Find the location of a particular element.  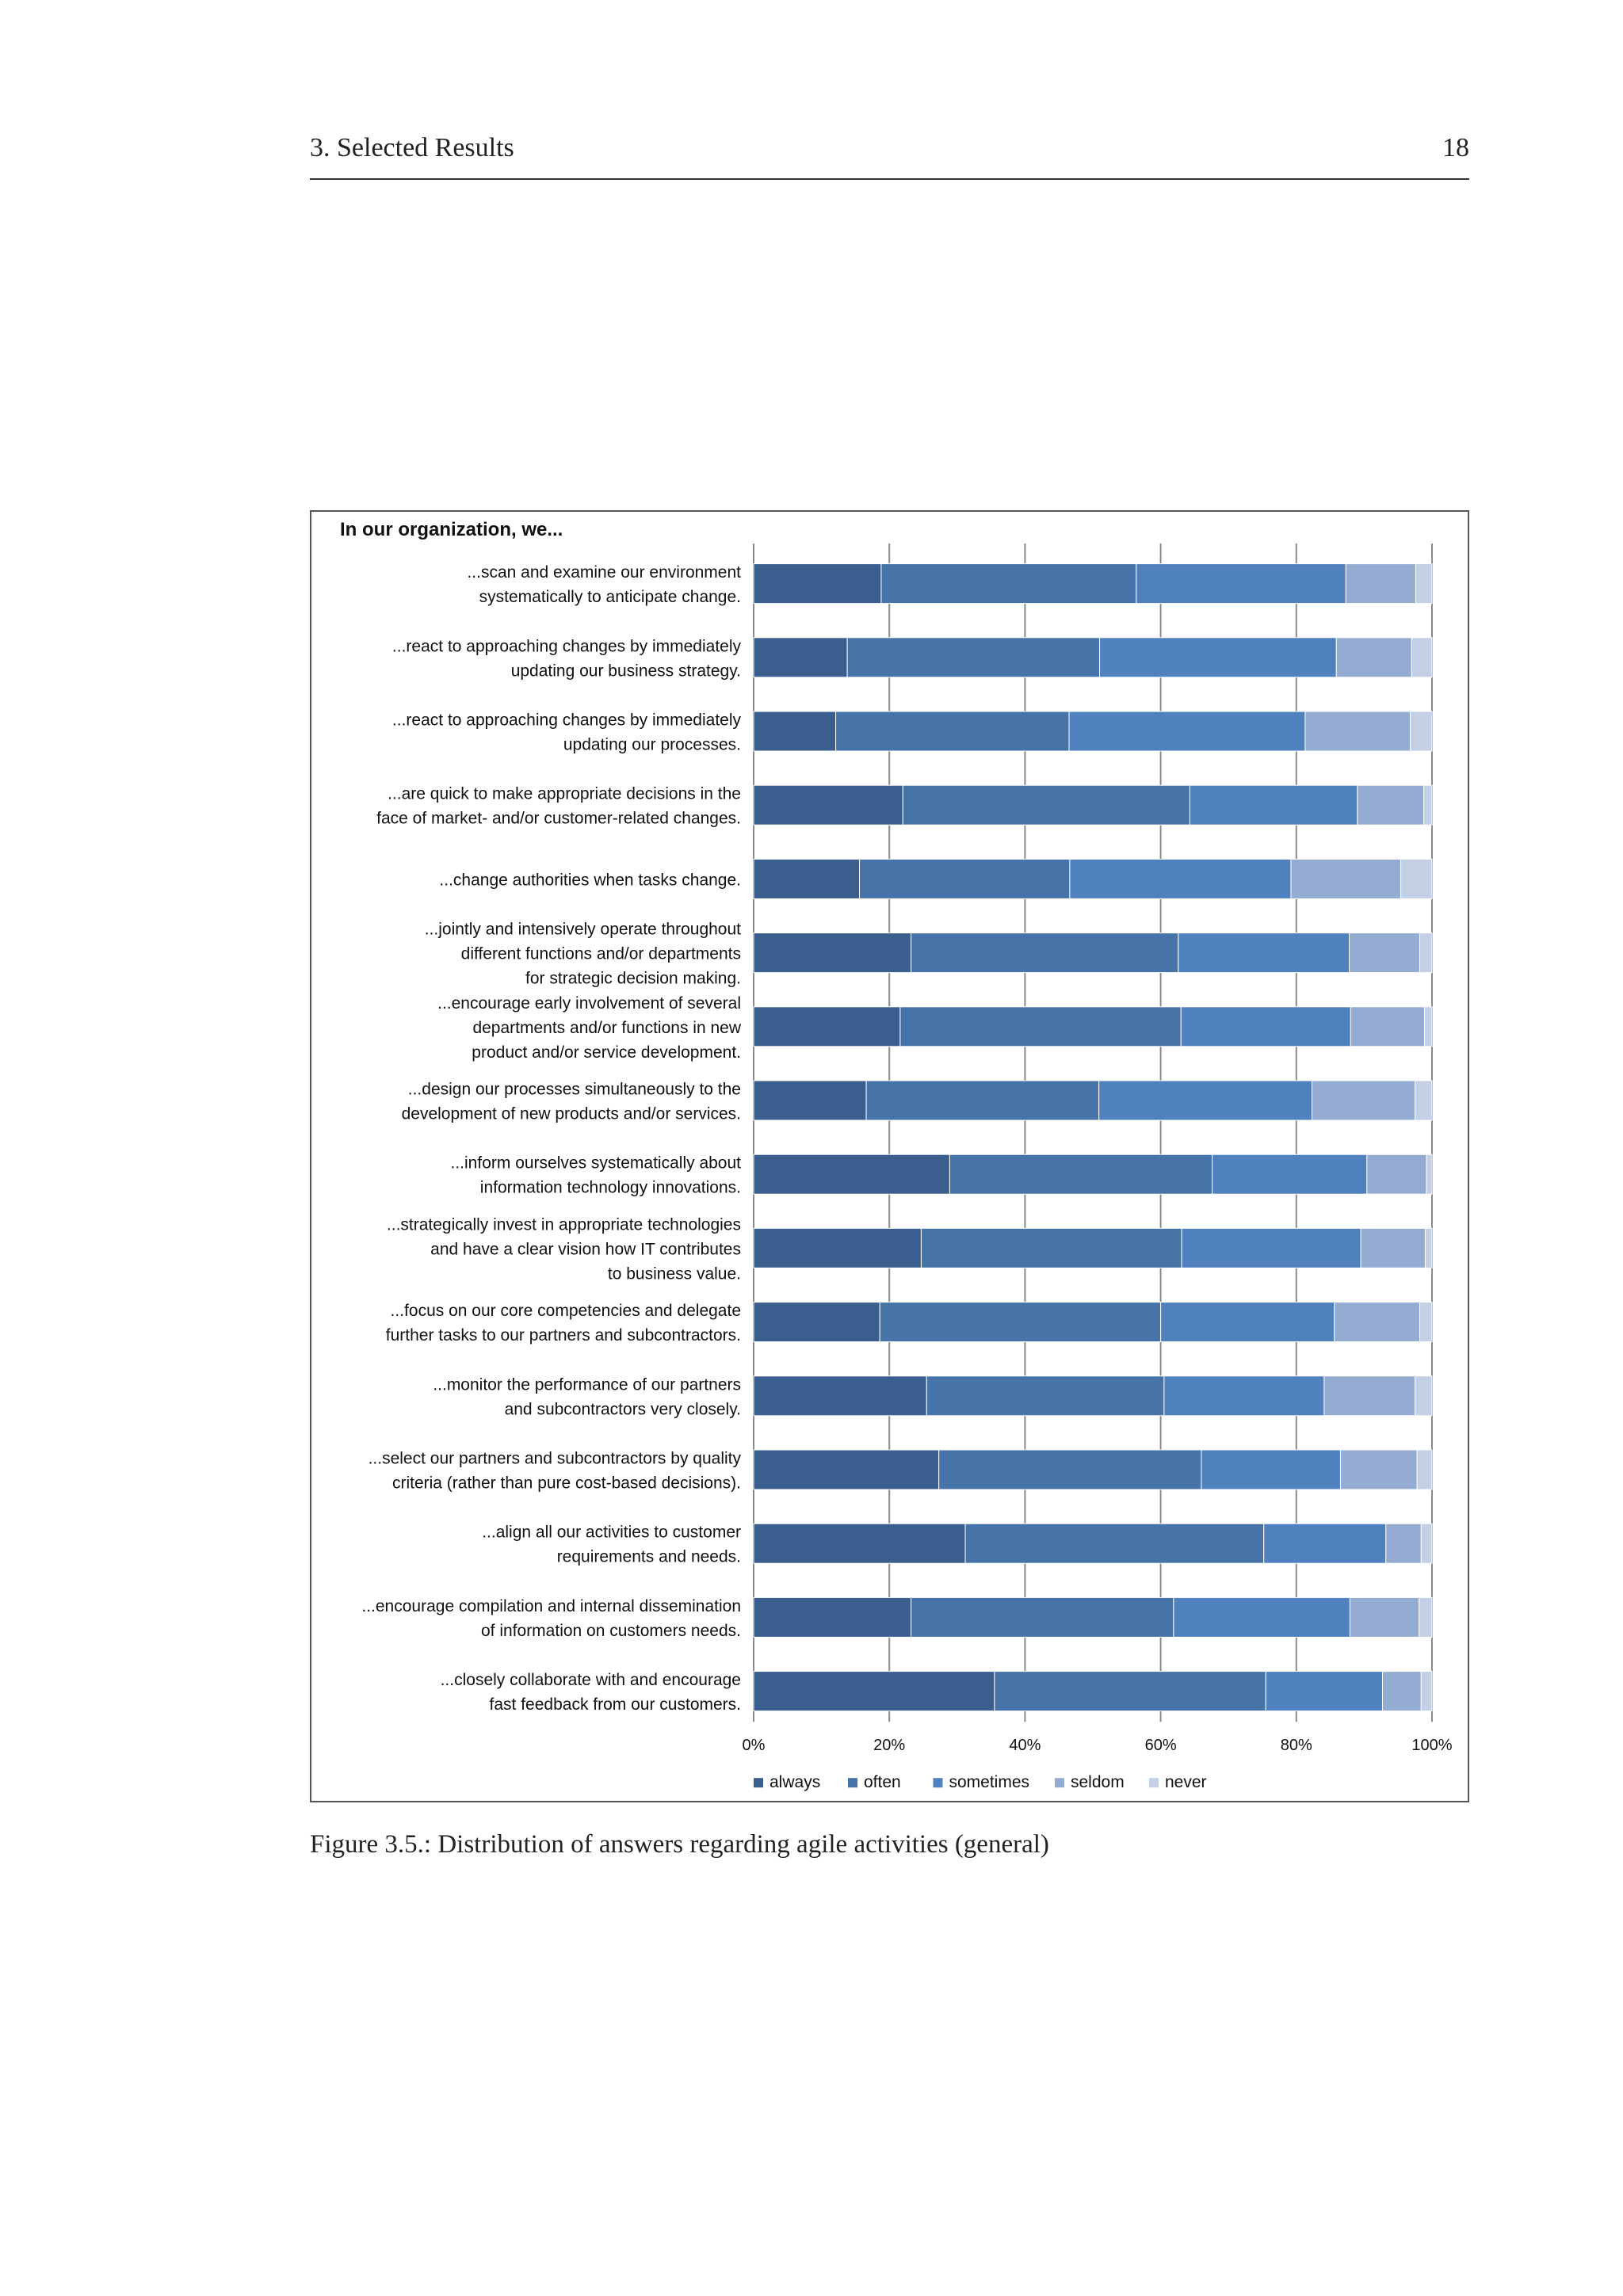

category-label-line: fast feedback from our customers. is located at coordinates (616, 1704).